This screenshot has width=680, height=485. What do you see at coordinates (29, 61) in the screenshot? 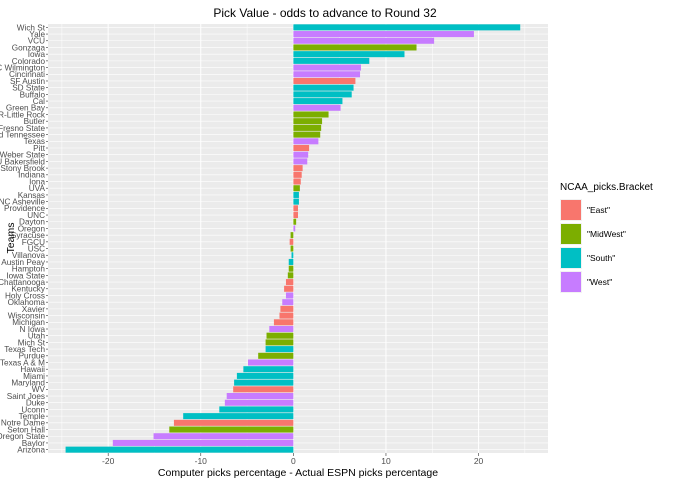
I see `y-tick-label: Colorado` at bounding box center [29, 61].